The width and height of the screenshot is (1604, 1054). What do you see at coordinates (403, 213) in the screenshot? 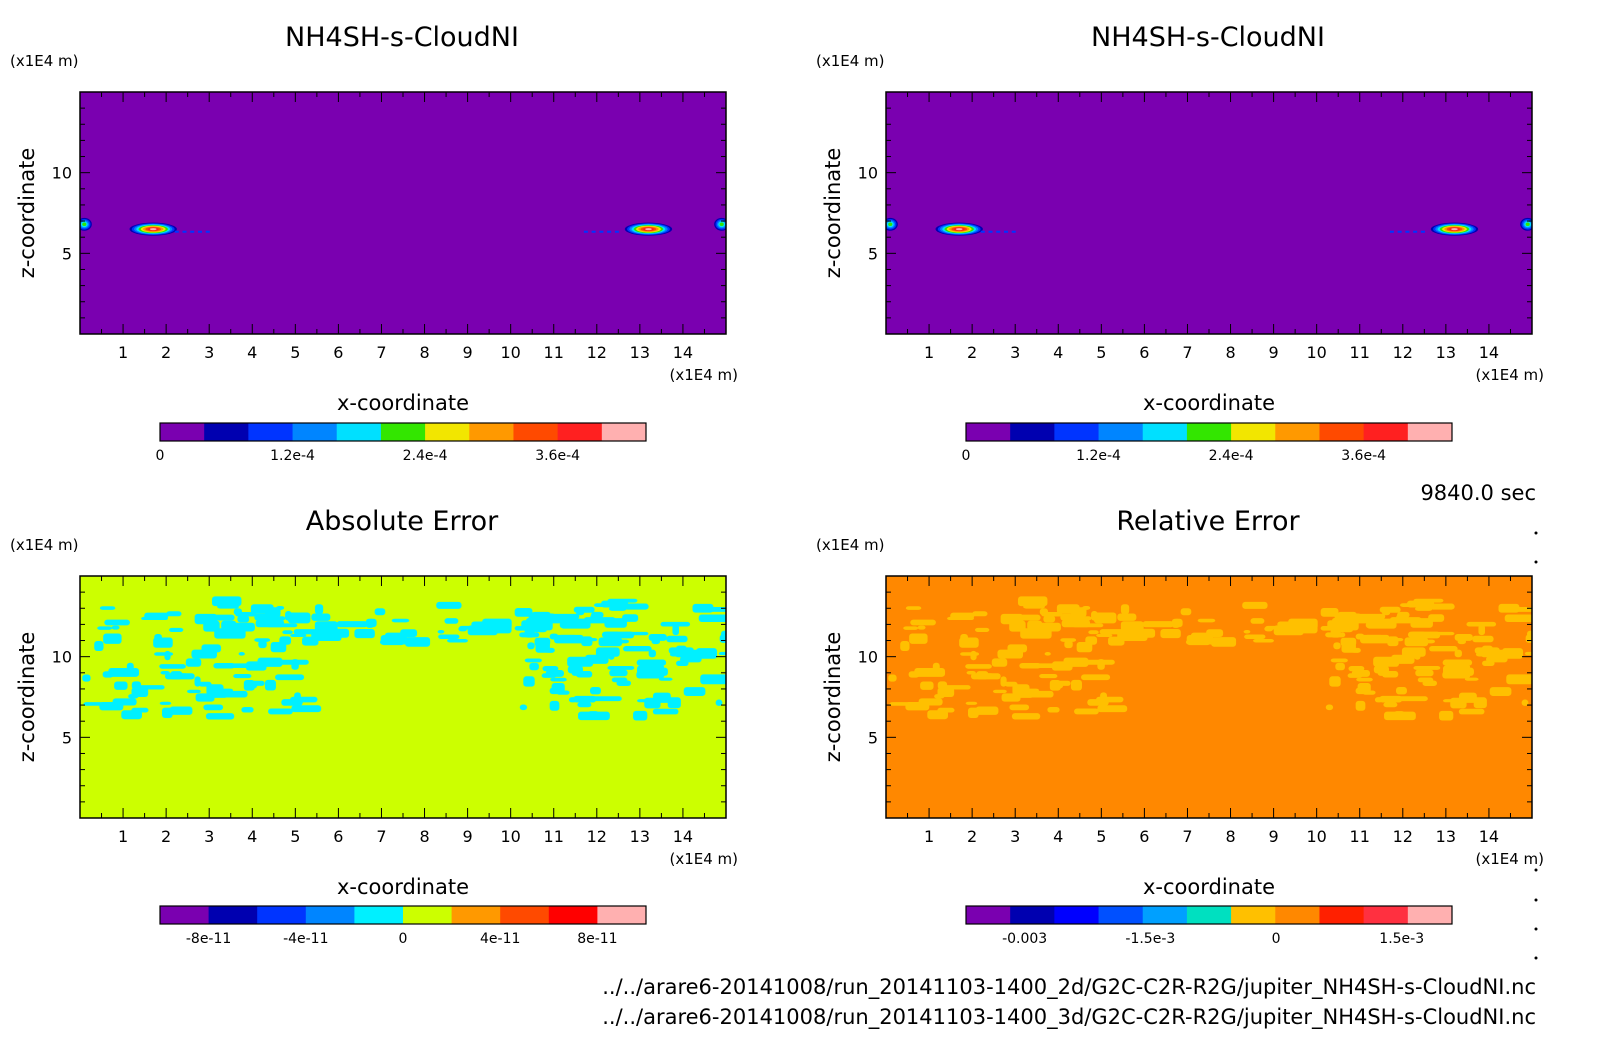
I see `field-background` at bounding box center [403, 213].